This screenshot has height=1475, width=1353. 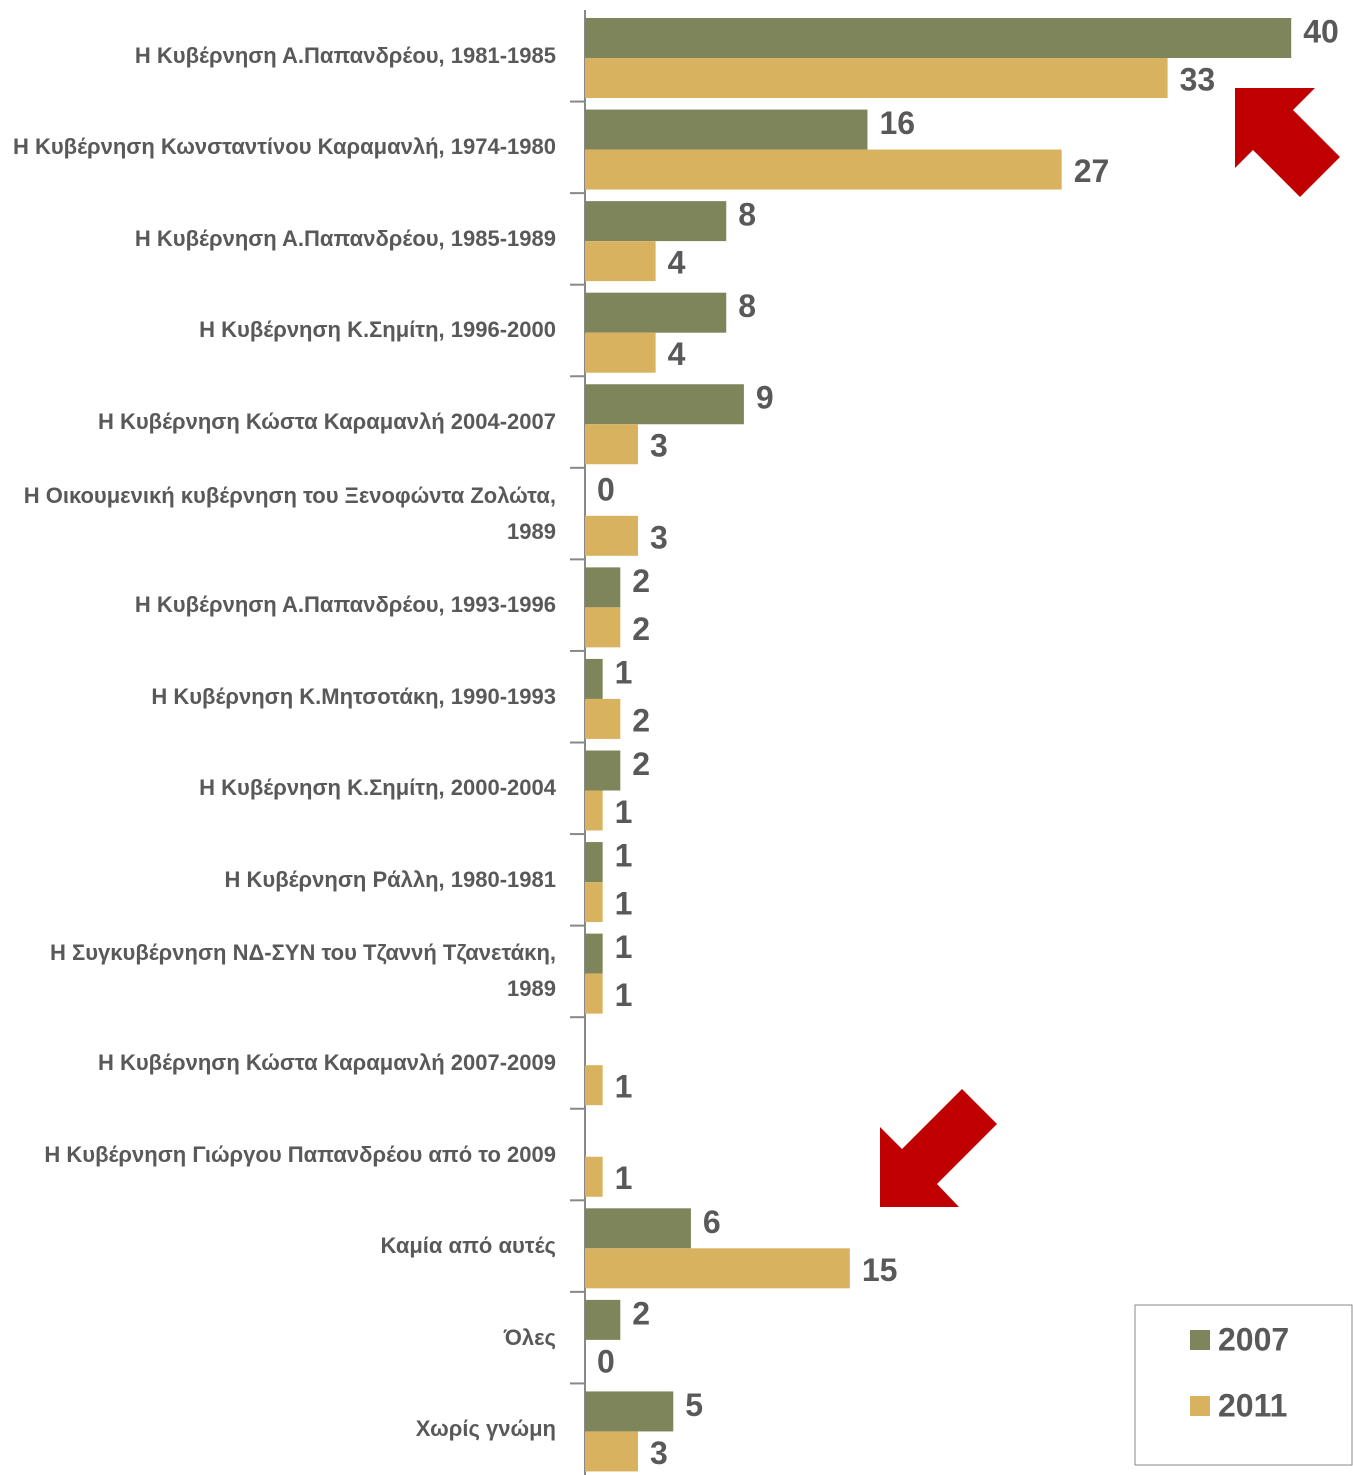 What do you see at coordinates (1198, 79) in the screenshot?
I see `data-label: 33` at bounding box center [1198, 79].